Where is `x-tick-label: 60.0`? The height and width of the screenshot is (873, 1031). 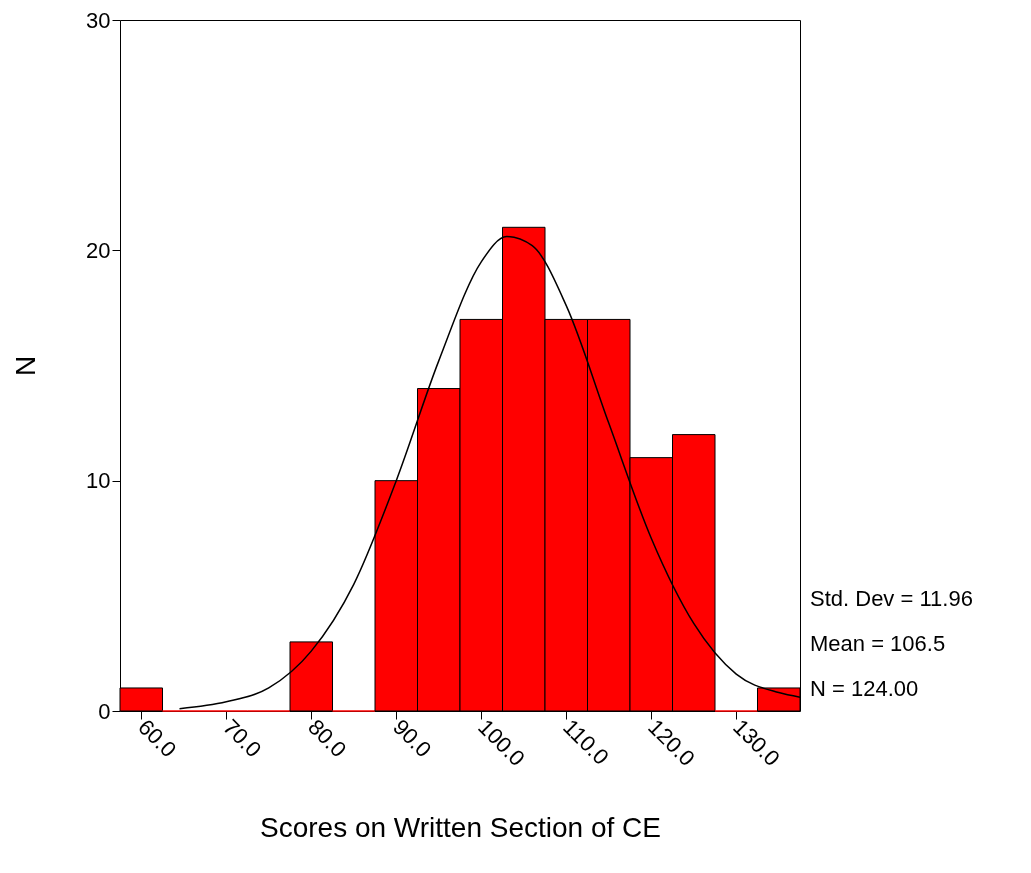 x-tick-label: 60.0 is located at coordinates (157, 738).